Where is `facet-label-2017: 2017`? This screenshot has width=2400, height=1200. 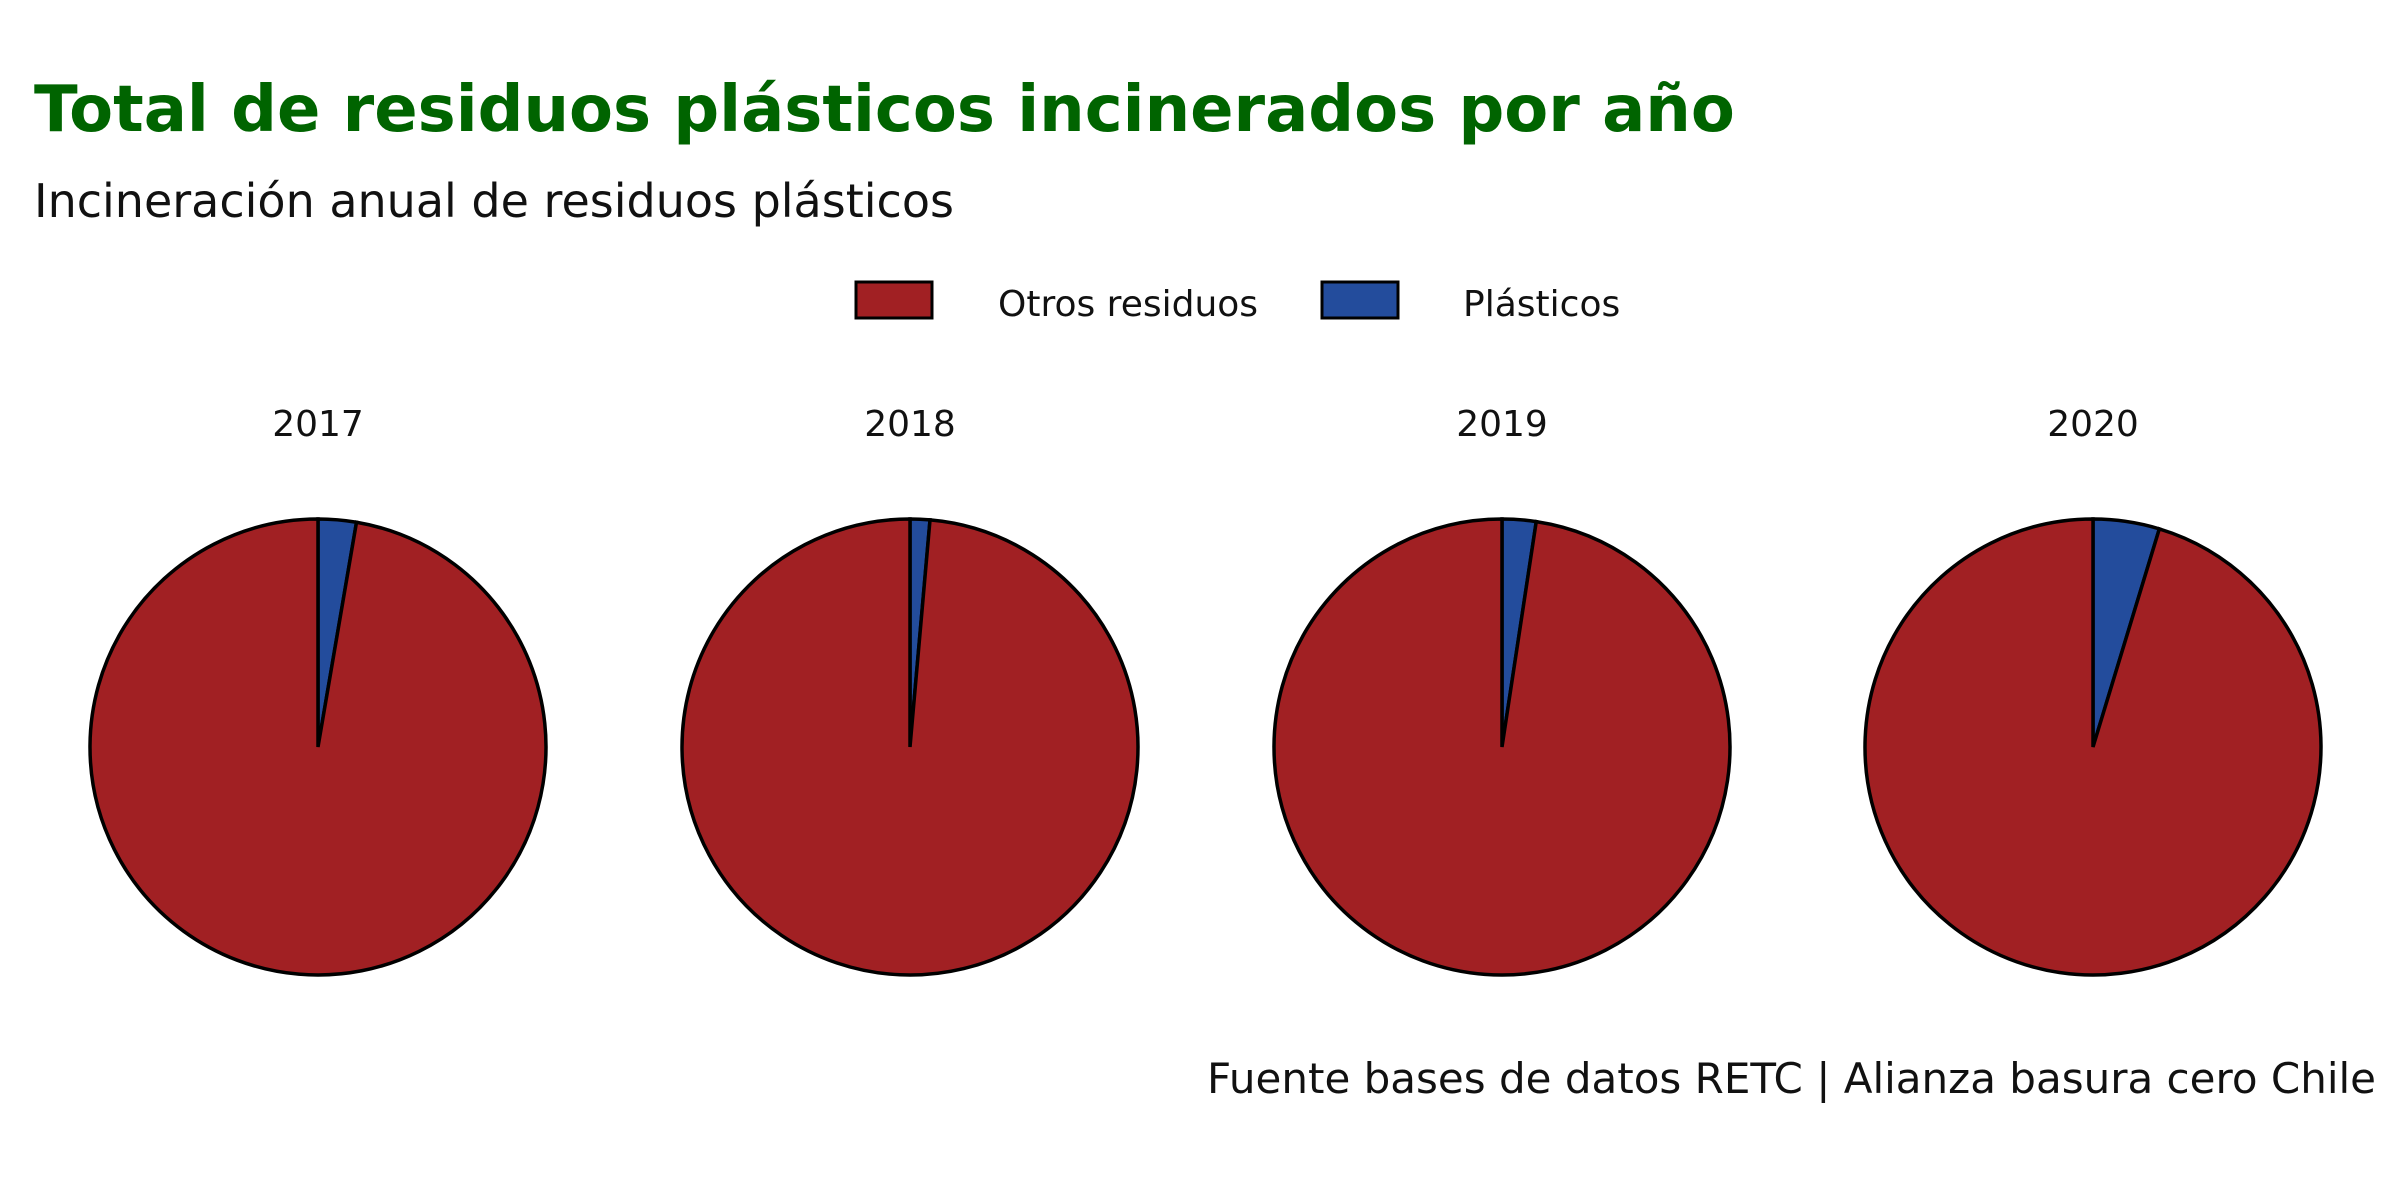
facet-label-2017: 2017 is located at coordinates (318, 424).